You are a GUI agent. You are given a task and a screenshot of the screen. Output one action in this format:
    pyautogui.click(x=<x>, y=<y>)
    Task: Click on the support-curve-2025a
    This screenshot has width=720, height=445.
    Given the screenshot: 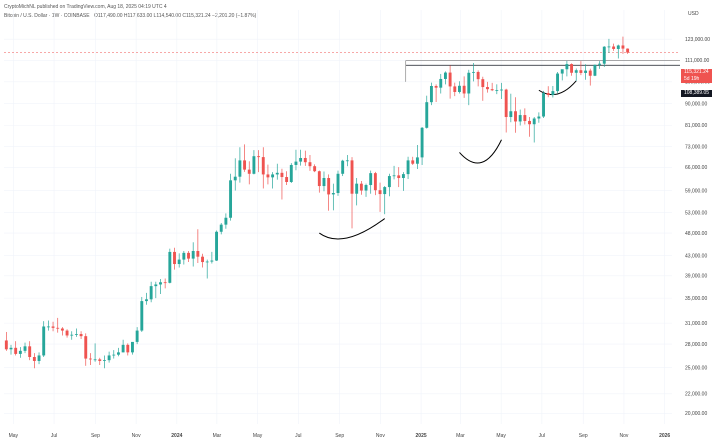 What is the action you would take?
    pyautogui.click(x=480, y=151)
    